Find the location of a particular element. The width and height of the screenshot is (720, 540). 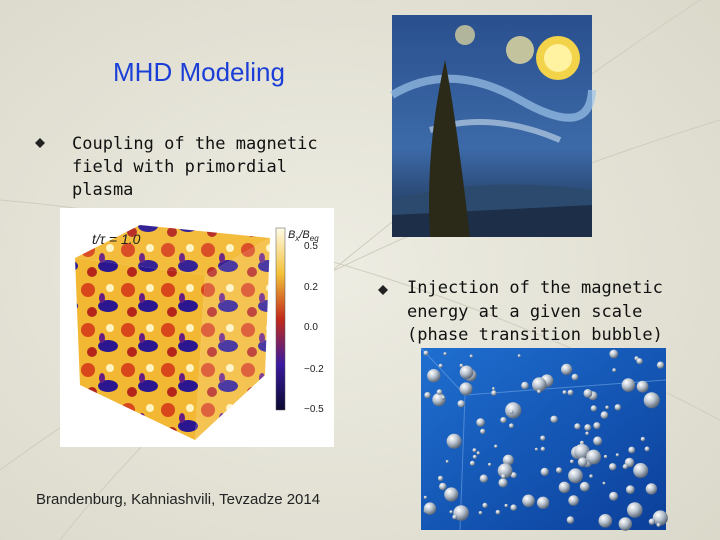

colorbar-tick: −0.2 is located at coordinates (314, 369).